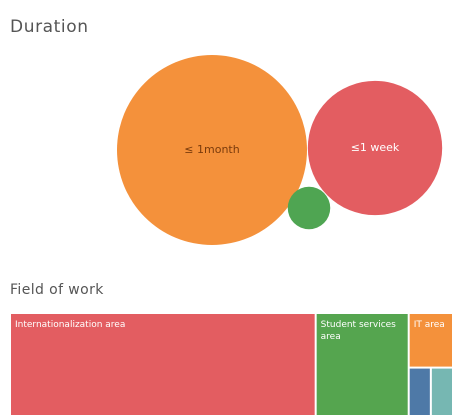 This screenshot has width=455, height=416. I want to click on treemap-label-box: IT area, so click(429, 325).